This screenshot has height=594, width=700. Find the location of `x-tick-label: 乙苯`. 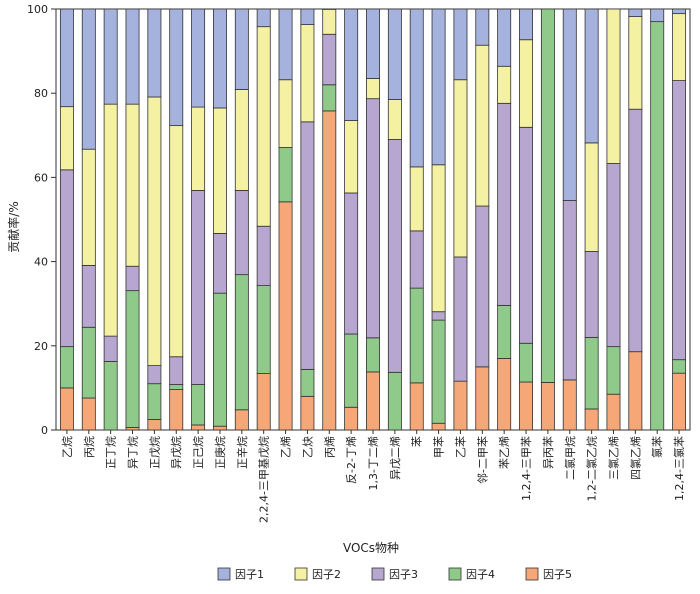

x-tick-label: 乙苯 is located at coordinates (460, 447).